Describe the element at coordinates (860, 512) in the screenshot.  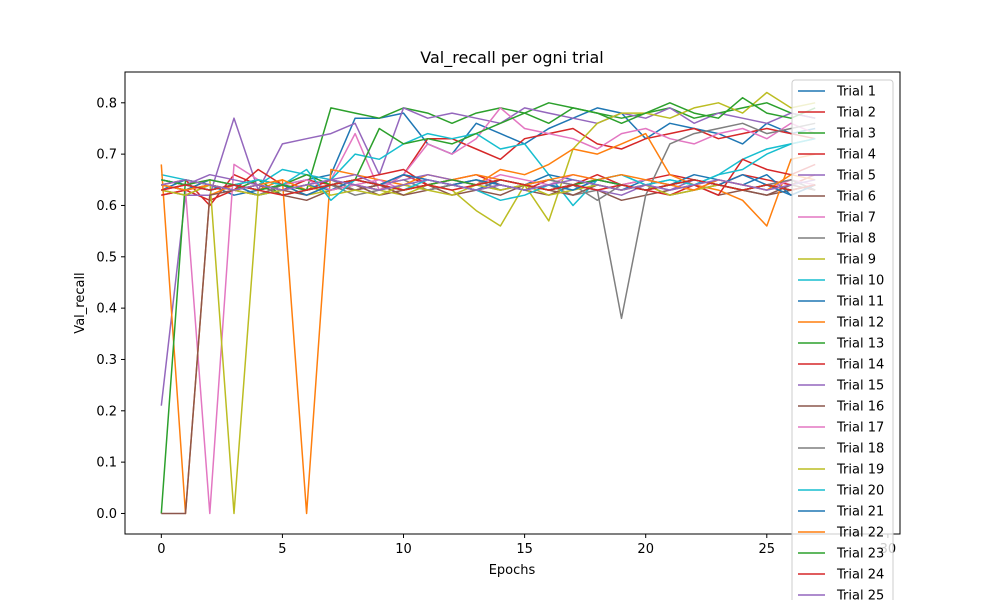
I see `legend-label-trial-21: Trial 21` at that location.